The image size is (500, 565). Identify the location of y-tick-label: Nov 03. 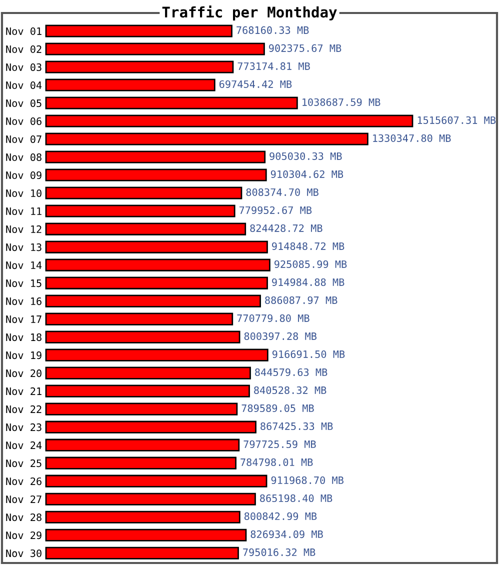
(24, 67).